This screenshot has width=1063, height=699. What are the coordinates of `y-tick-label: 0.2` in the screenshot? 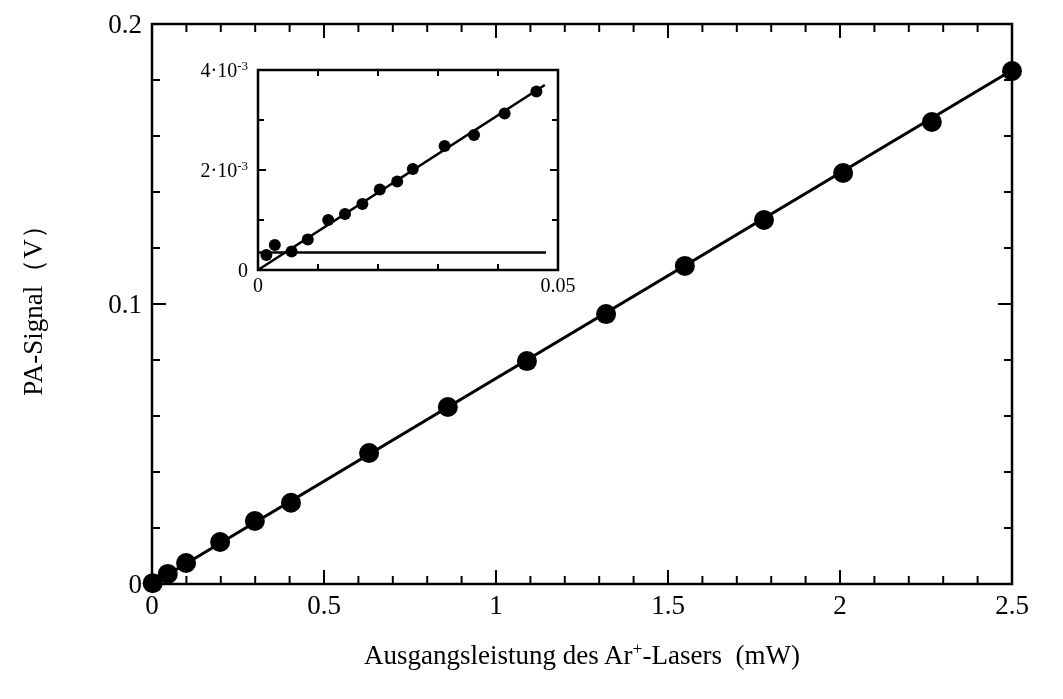 It's located at (125, 24).